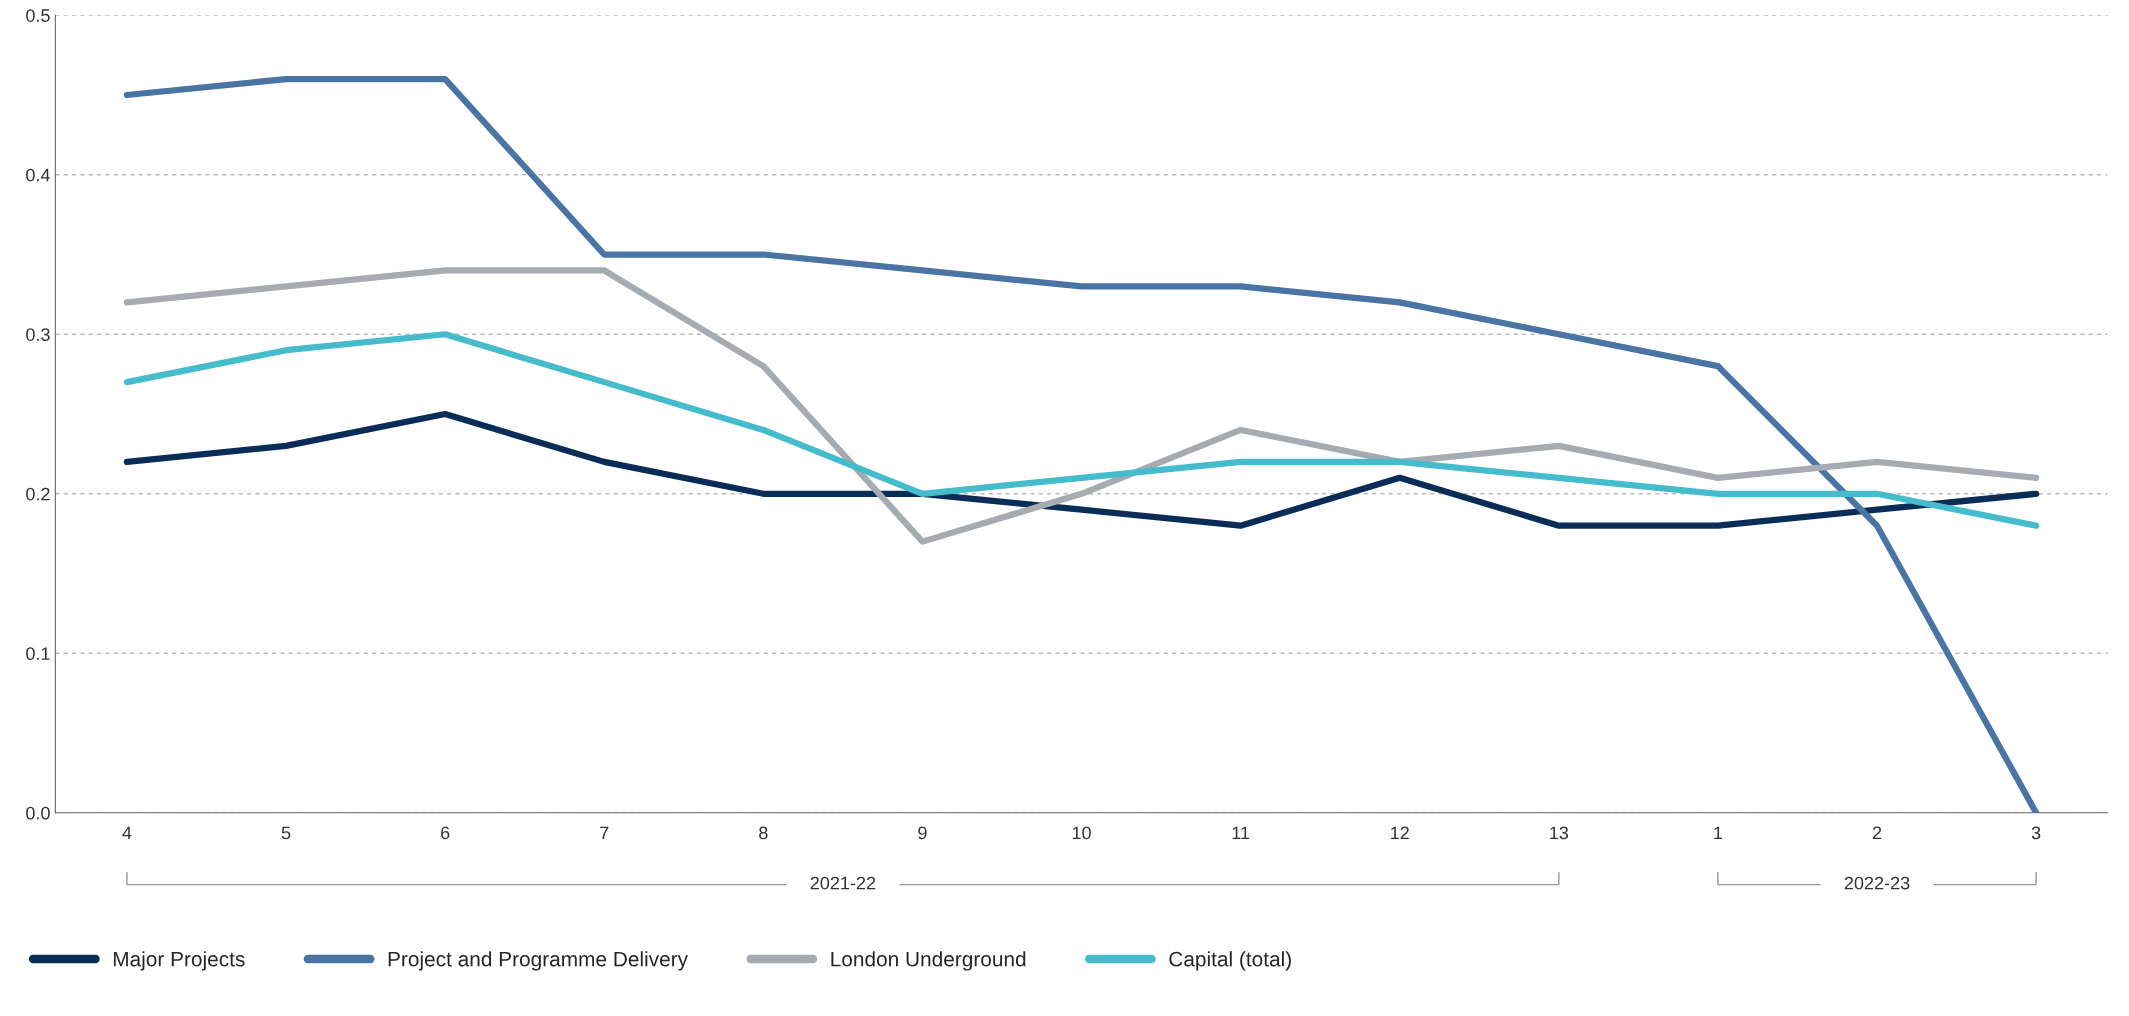  I want to click on legend-label: Major Projects, so click(179, 961).